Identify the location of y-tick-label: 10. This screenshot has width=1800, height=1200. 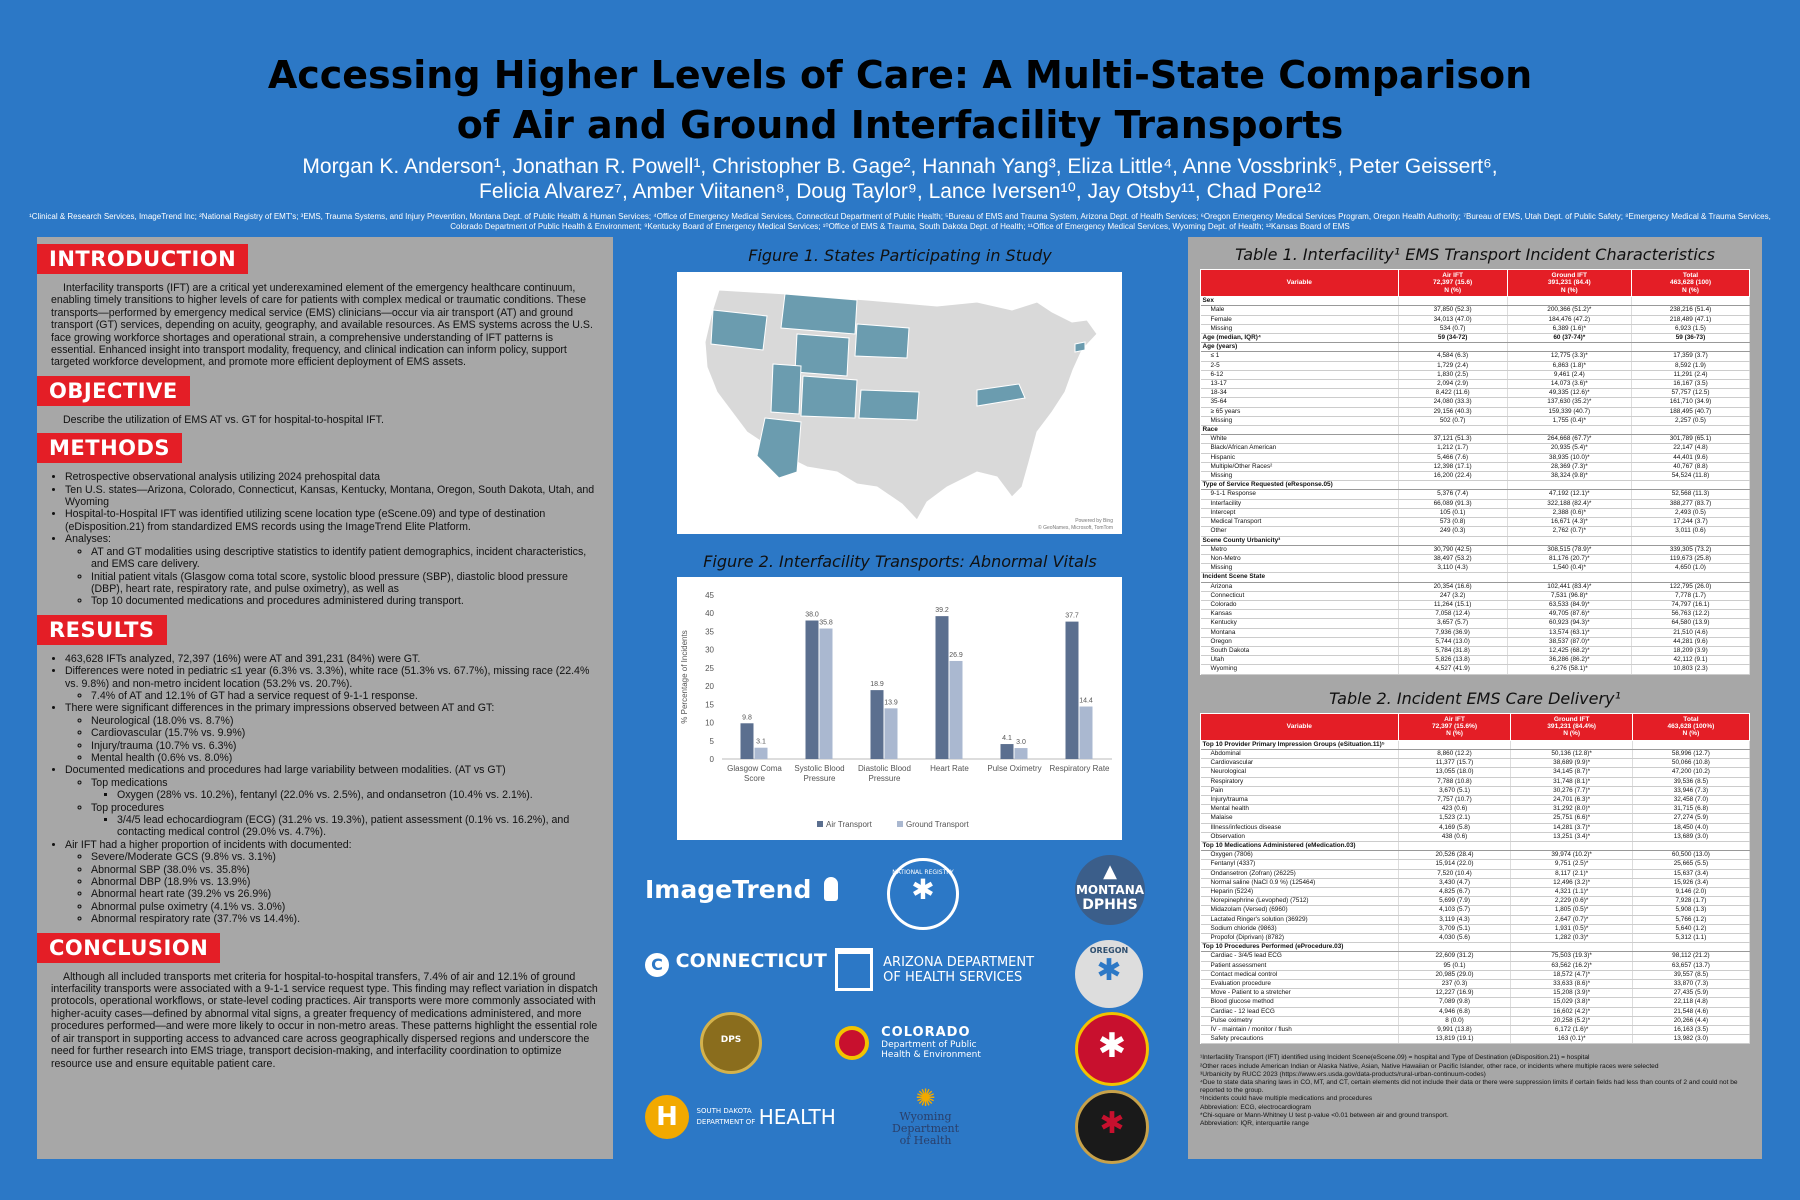
(709, 723).